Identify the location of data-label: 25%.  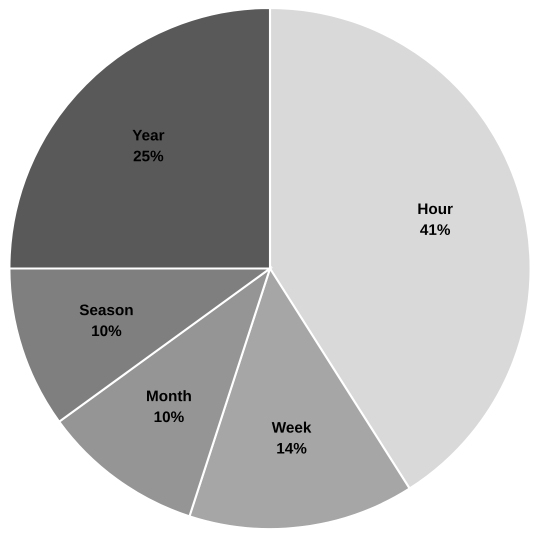
(149, 156).